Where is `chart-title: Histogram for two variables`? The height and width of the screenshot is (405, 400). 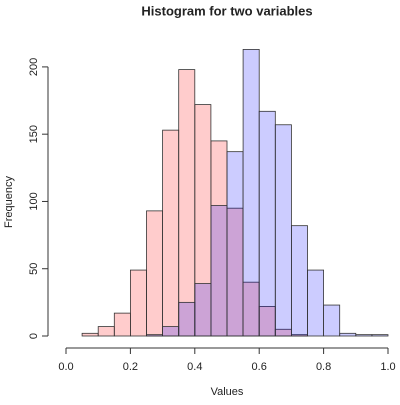 chart-title: Histogram for two variables is located at coordinates (226, 10).